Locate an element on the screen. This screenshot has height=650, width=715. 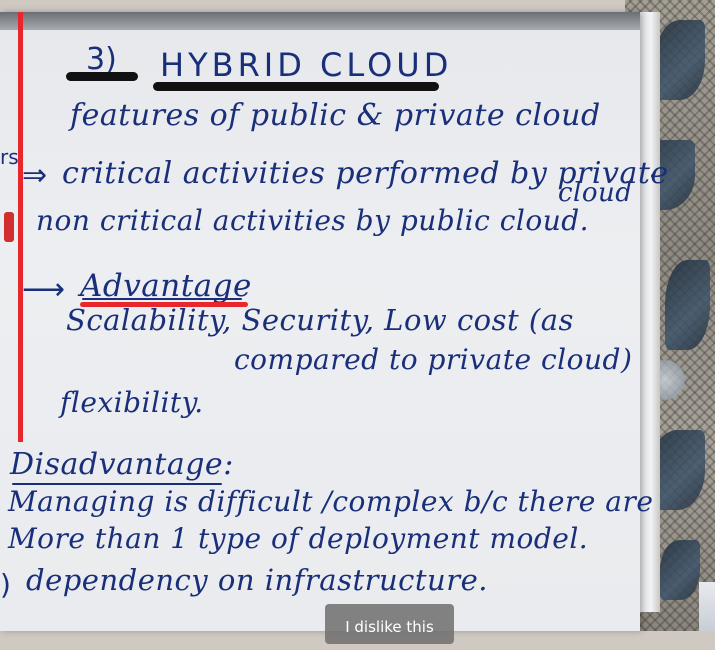
disadvantage-underline is located at coordinates (117, 484).